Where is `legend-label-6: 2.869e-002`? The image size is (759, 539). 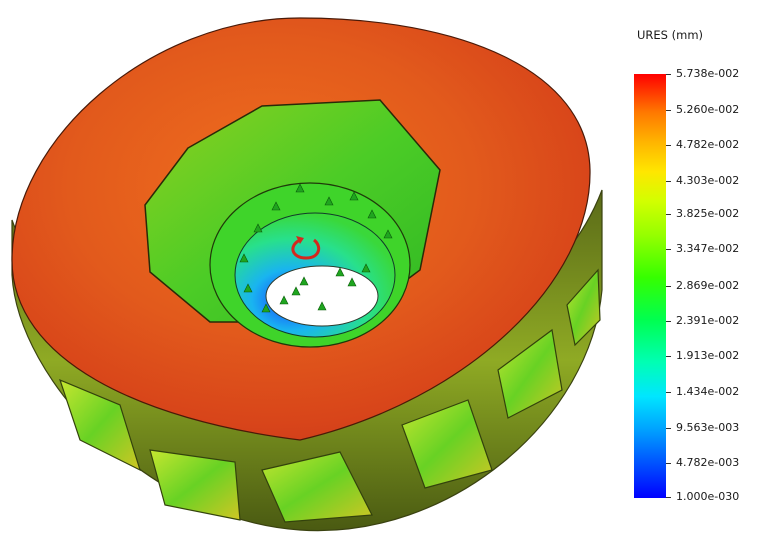
legend-label-6: 2.869e-002 is located at coordinates (708, 285).